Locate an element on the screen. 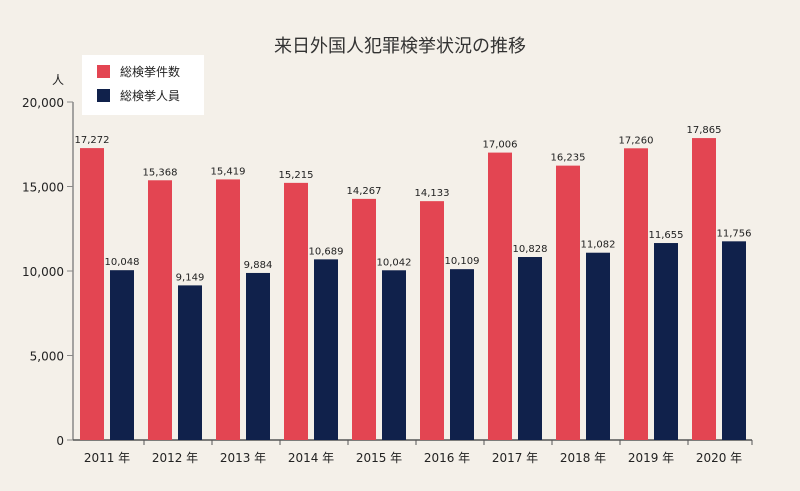 This screenshot has width=800, height=491. legend-label-cases: 総検挙件数 is located at coordinates (150, 71).